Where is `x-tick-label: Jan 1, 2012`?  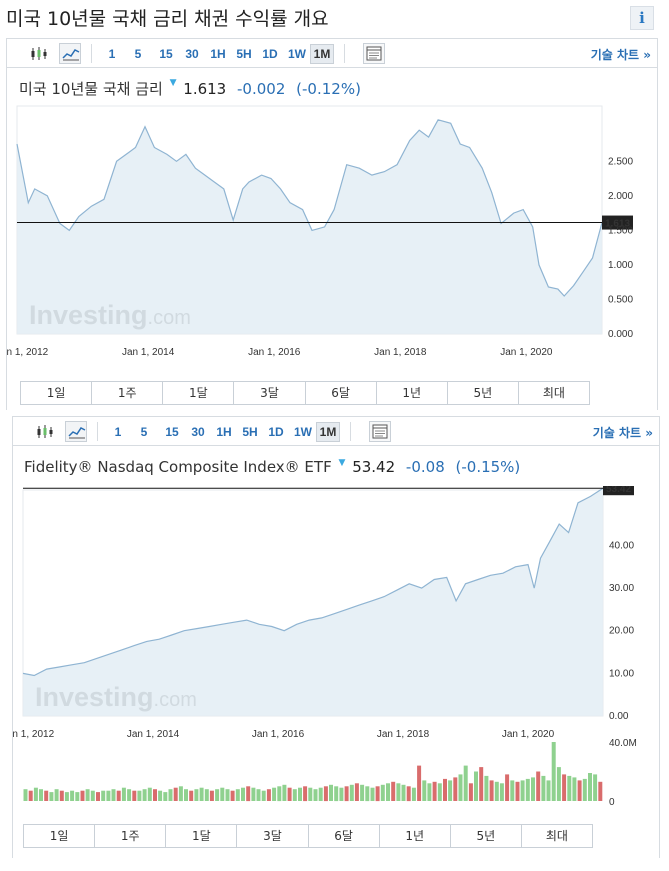
x-tick-label: Jan 1, 2012 is located at coordinates (28, 352).